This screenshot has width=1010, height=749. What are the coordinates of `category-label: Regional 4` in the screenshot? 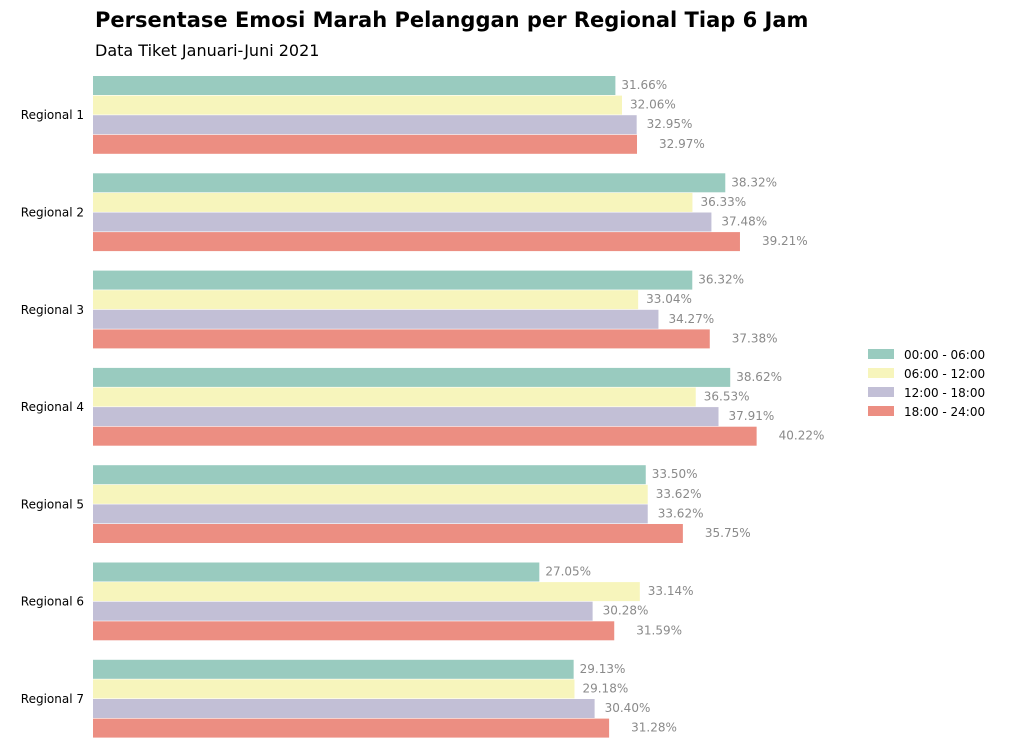 It's located at (52, 407).